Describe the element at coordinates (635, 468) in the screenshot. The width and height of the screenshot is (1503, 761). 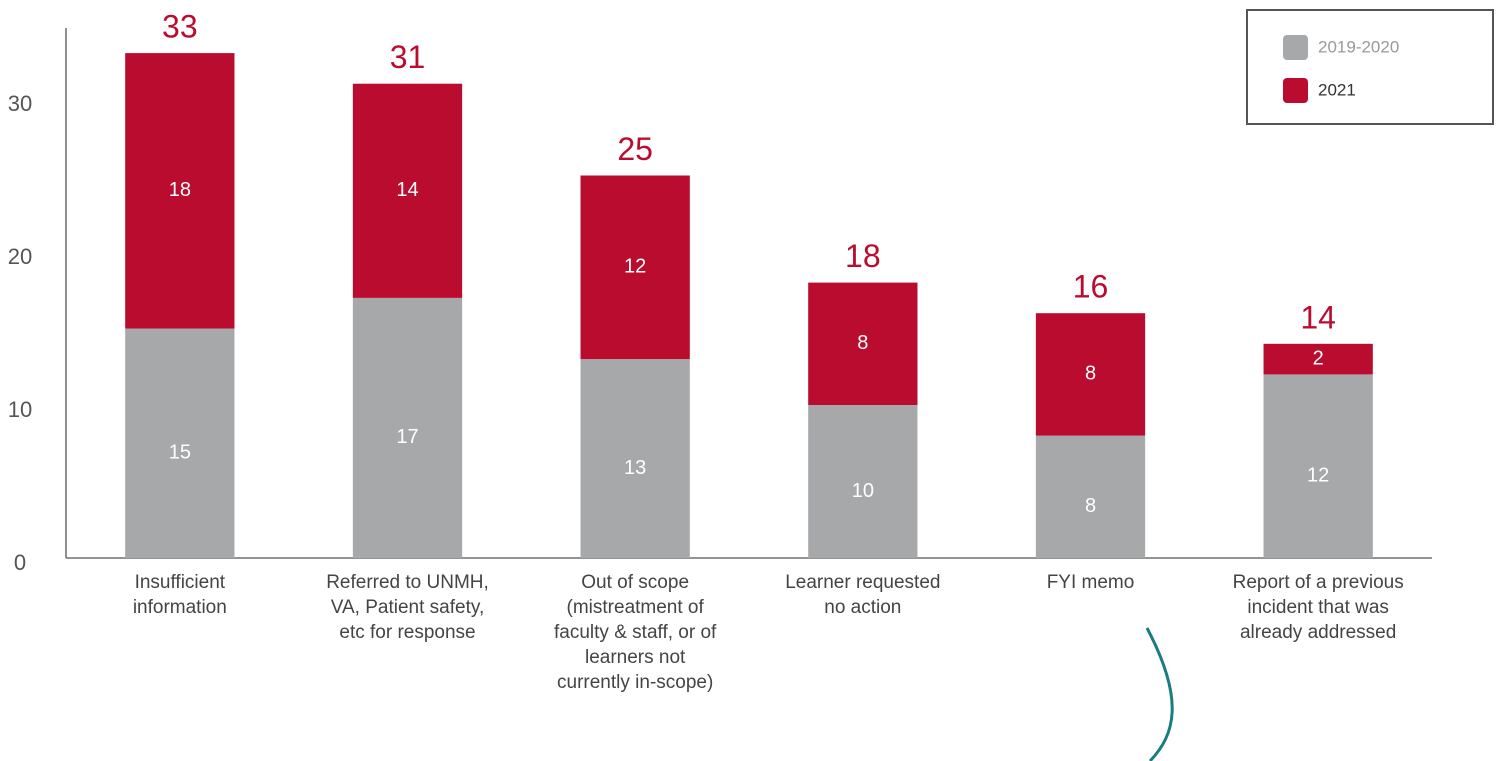
I see `segment-label: 13` at that location.